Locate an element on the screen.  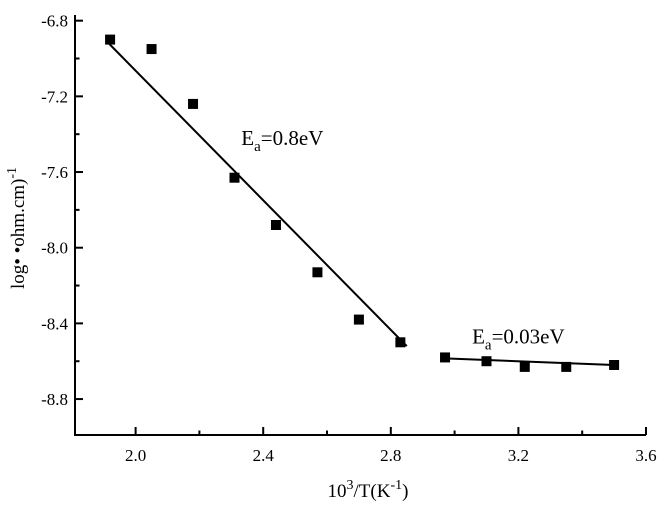
x-tick-label: 2.8 is located at coordinates (390, 455).